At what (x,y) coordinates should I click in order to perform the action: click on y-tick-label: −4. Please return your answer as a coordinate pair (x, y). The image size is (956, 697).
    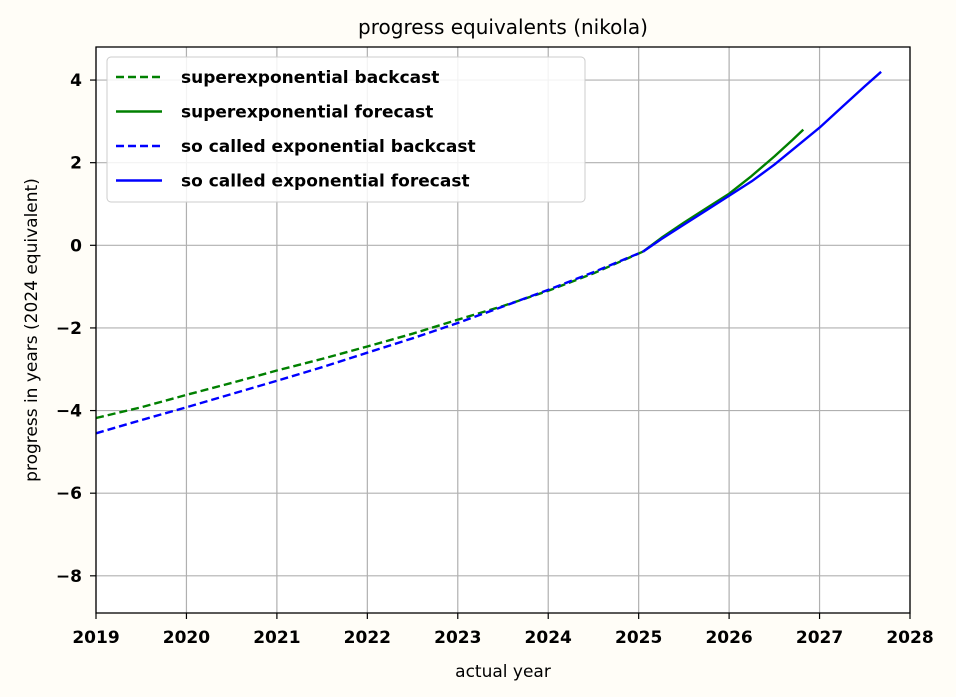
    Looking at the image, I should click on (69, 412).